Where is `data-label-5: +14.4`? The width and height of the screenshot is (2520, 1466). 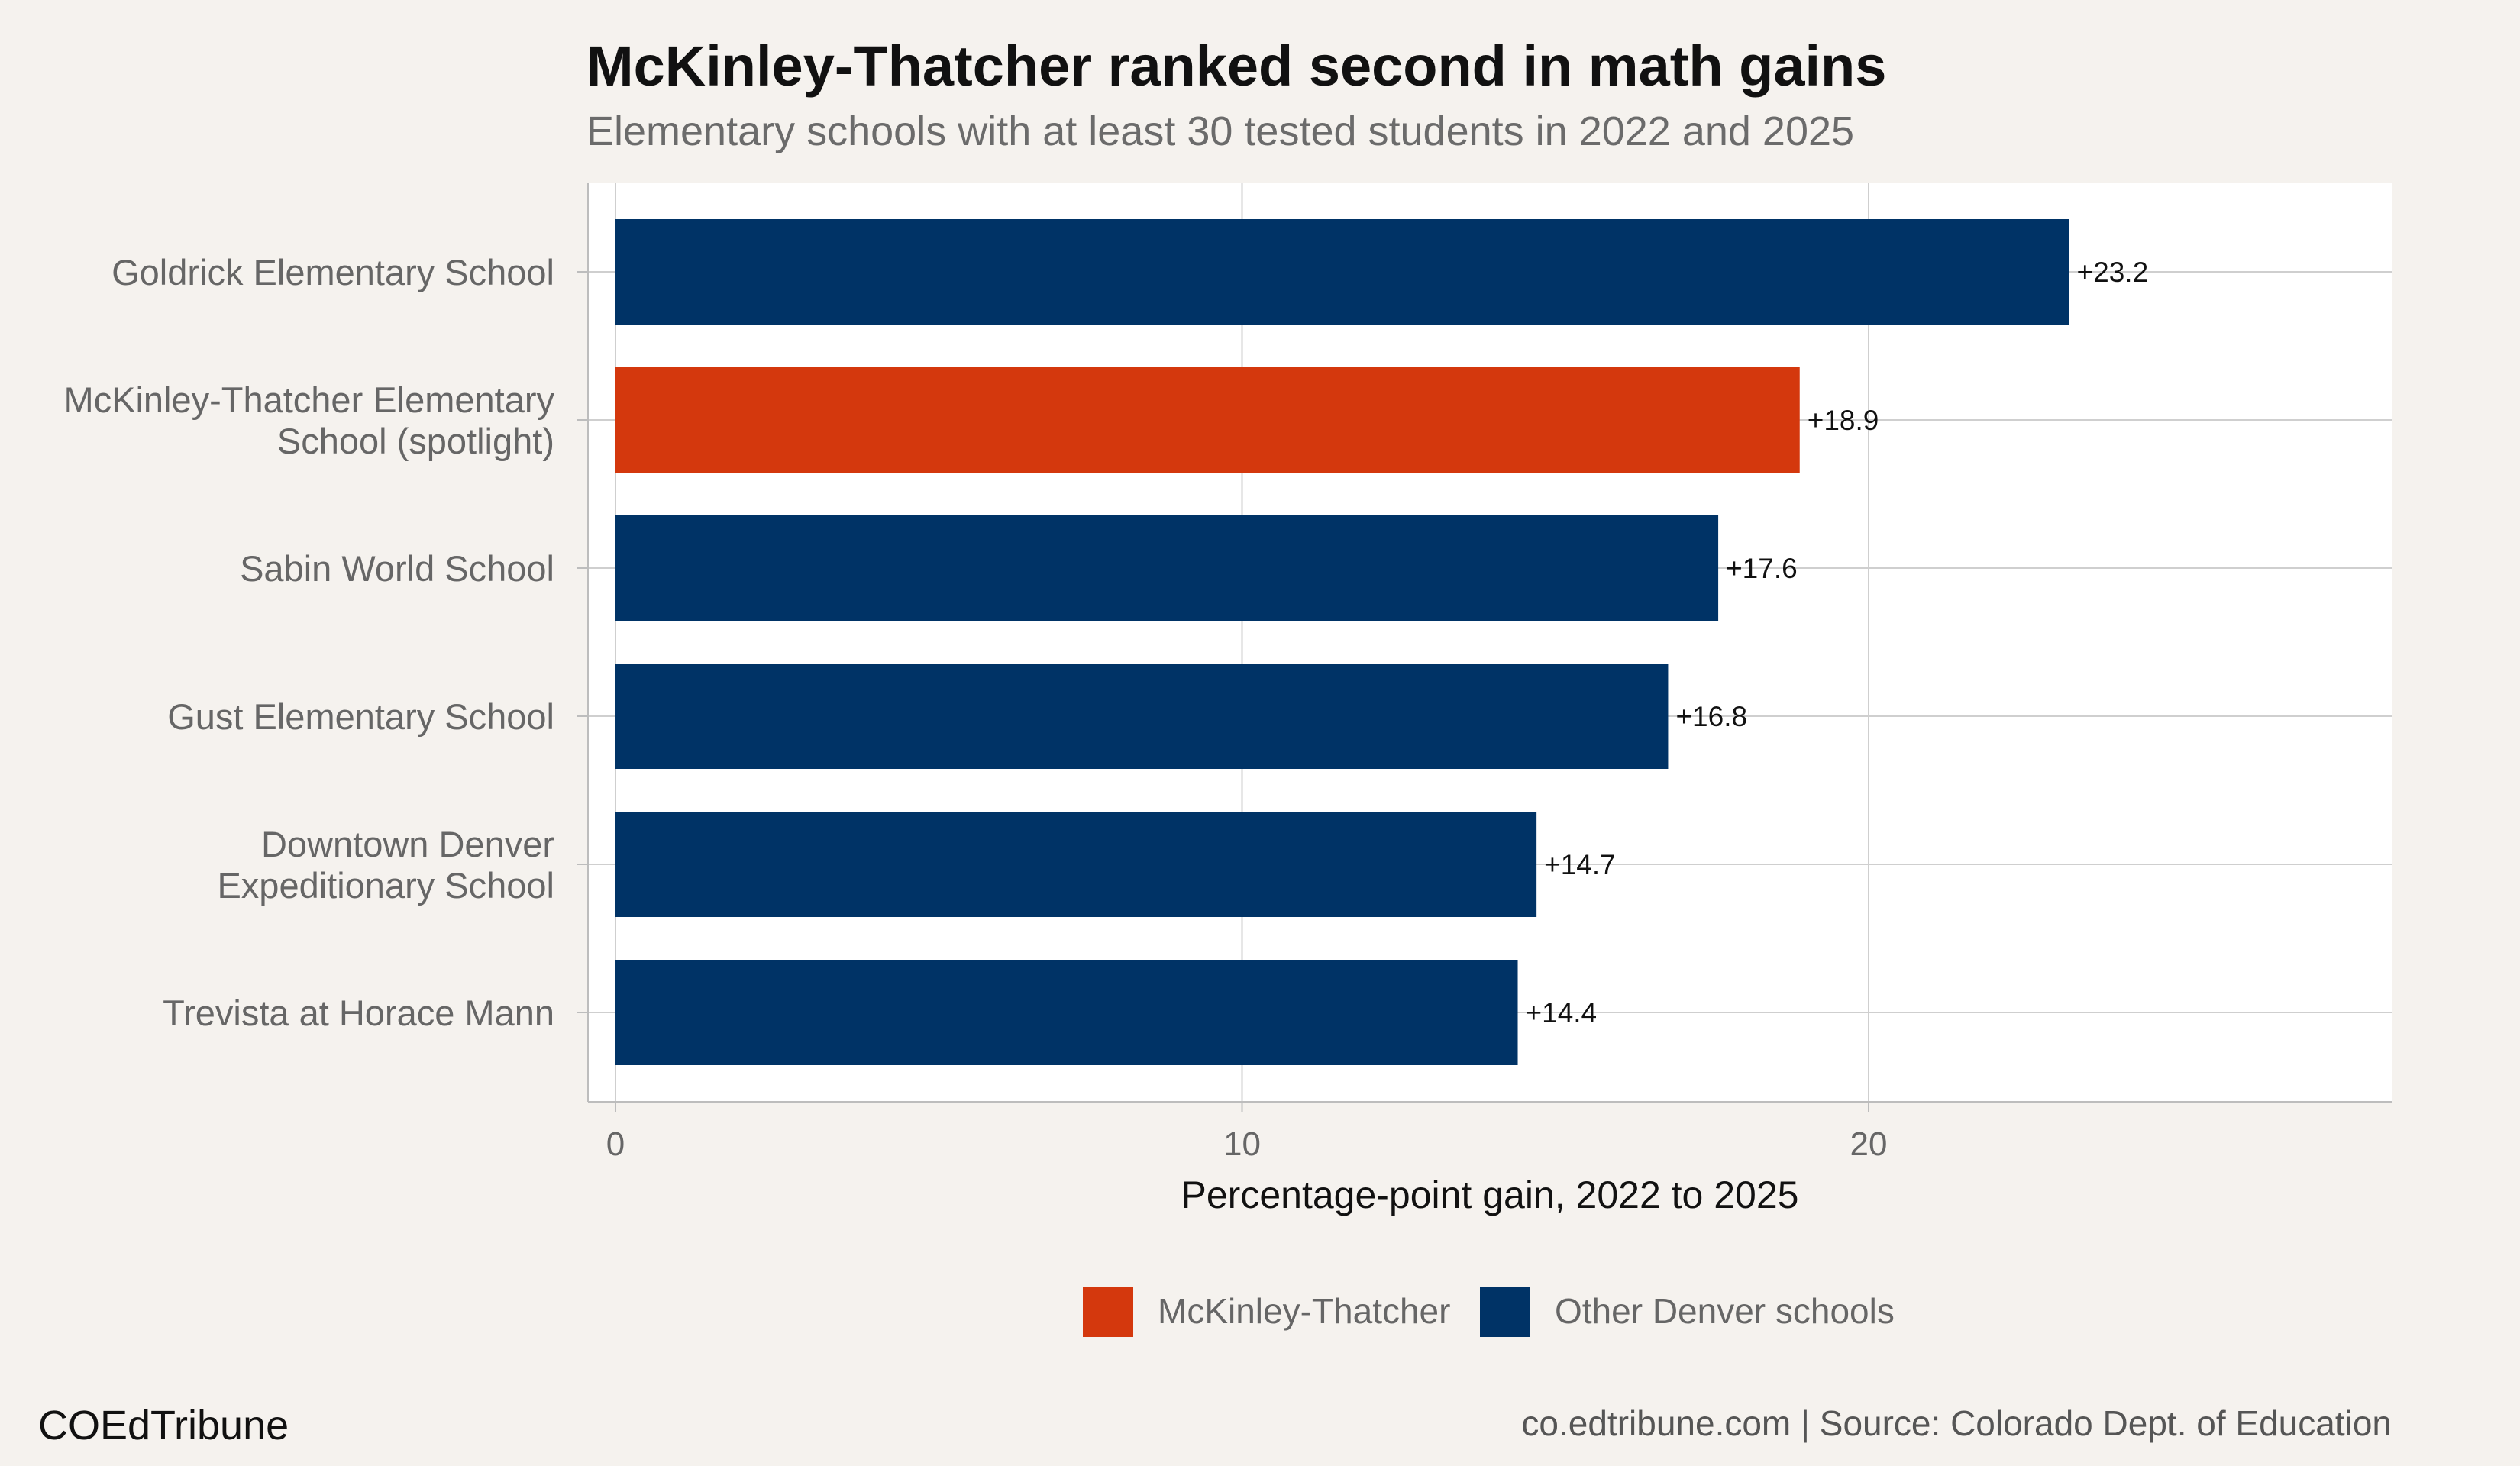
data-label-5: +14.4 is located at coordinates (1562, 1013).